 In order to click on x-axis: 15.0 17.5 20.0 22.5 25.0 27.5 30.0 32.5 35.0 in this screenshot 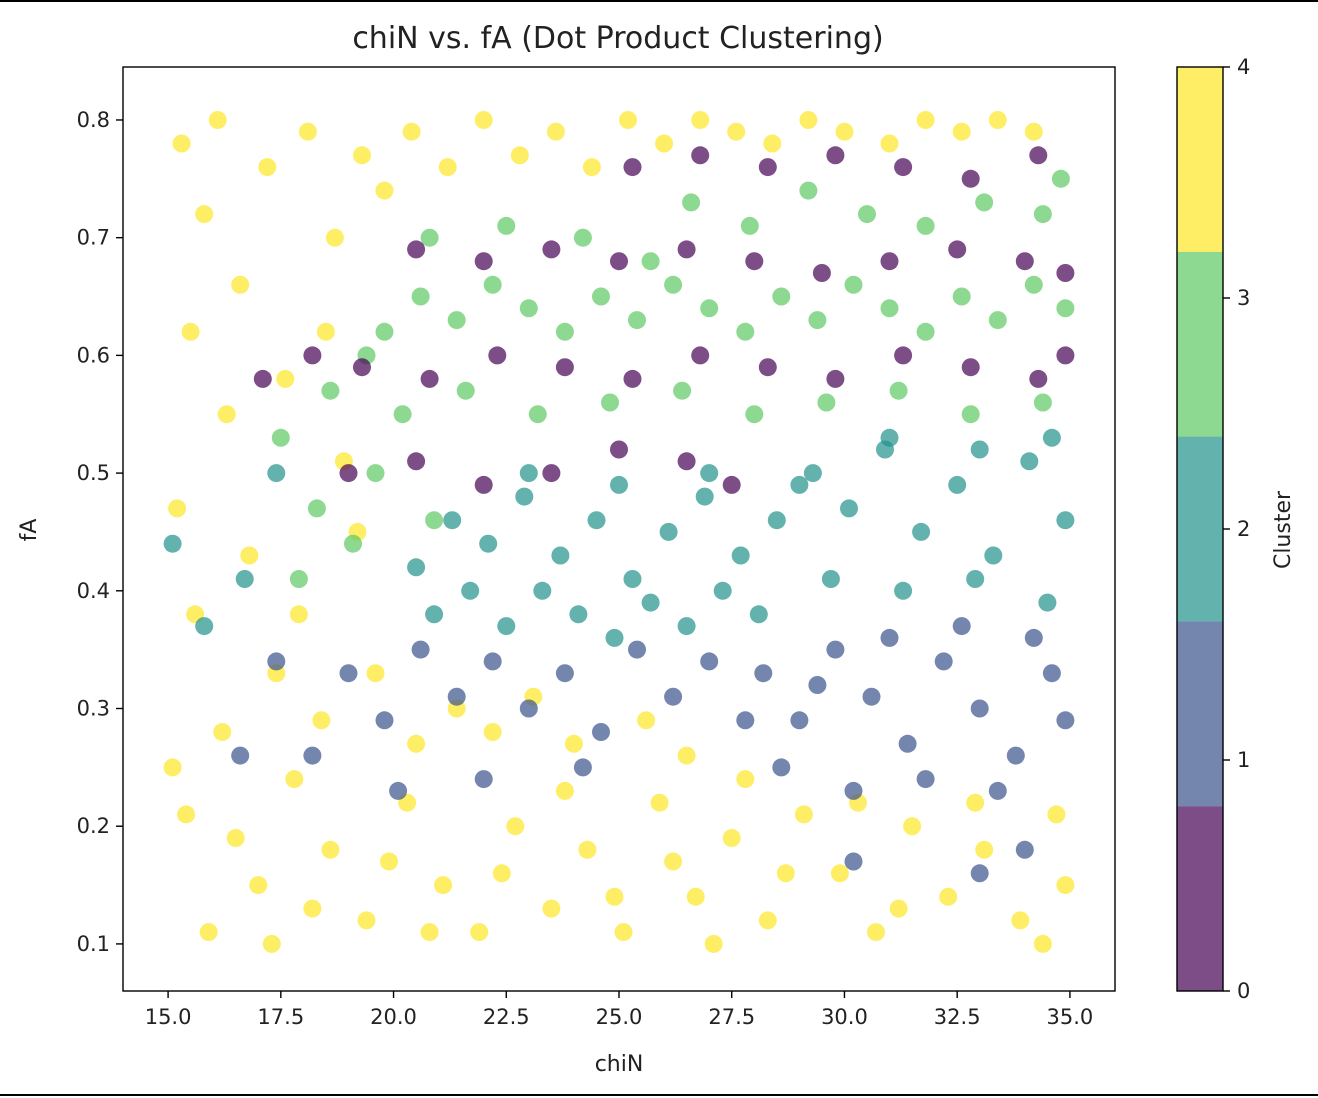, I will do `click(619, 1010)`.